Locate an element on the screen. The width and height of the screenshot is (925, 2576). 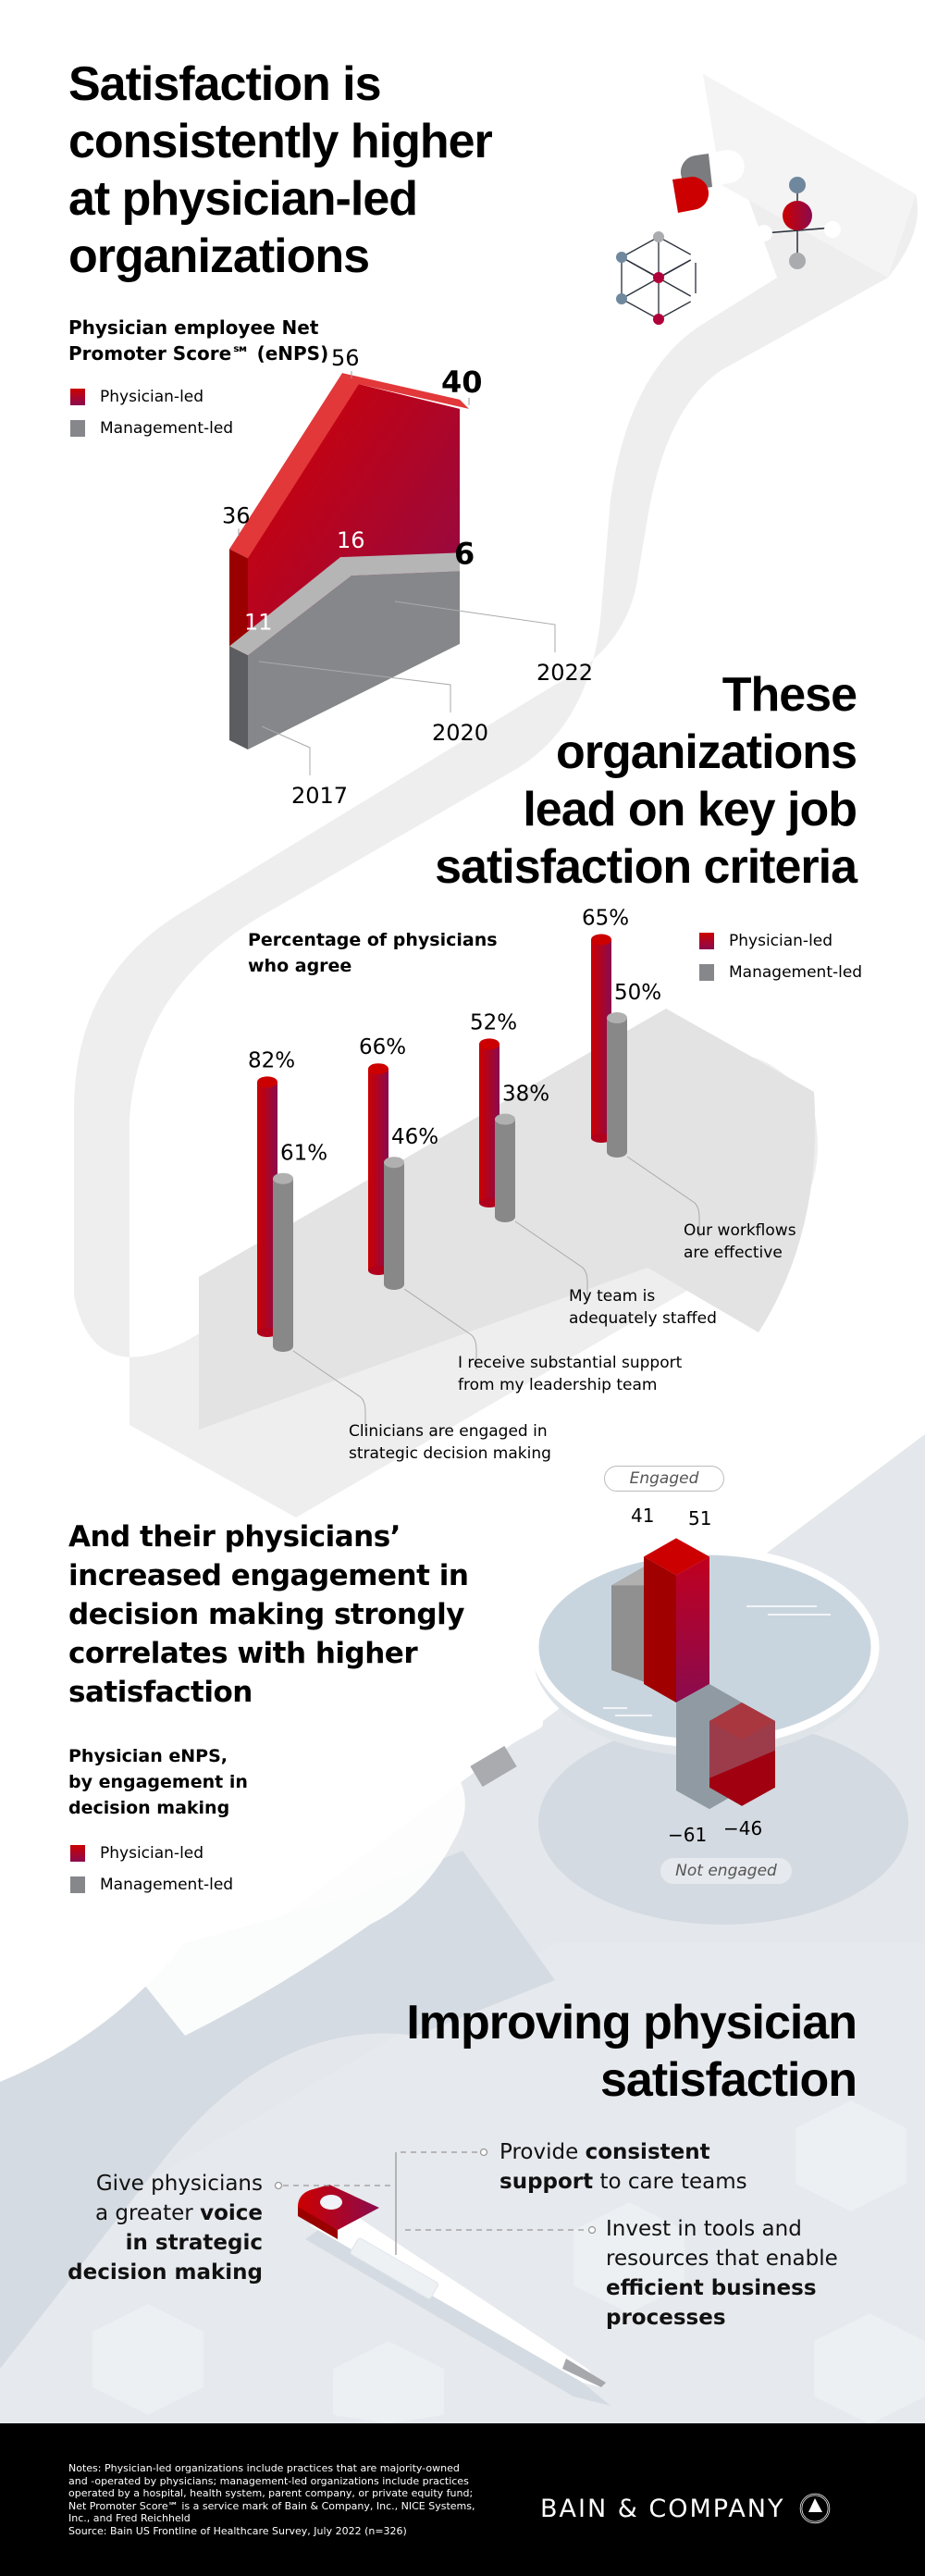
category-label-line: My team is is located at coordinates (612, 1297).